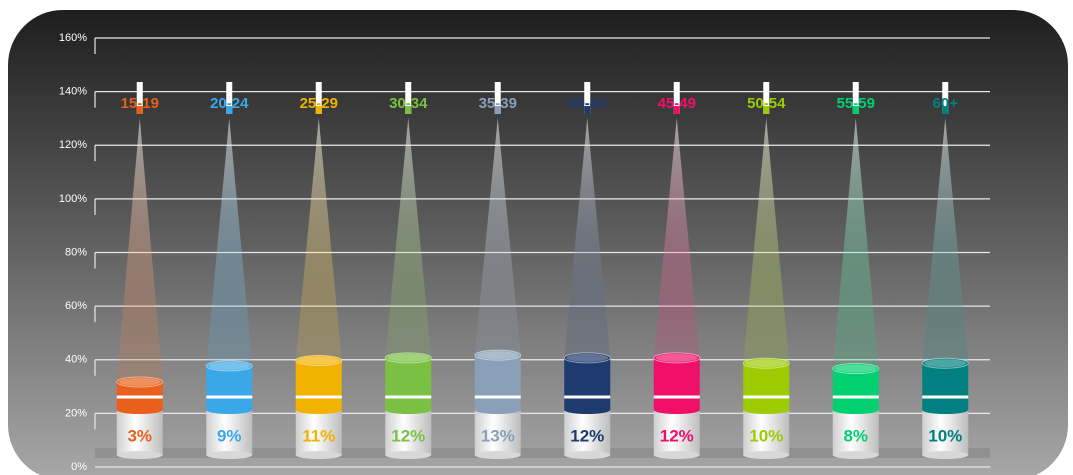 The image size is (1073, 475). What do you see at coordinates (73, 92) in the screenshot?
I see `y-tick-label: 140%` at bounding box center [73, 92].